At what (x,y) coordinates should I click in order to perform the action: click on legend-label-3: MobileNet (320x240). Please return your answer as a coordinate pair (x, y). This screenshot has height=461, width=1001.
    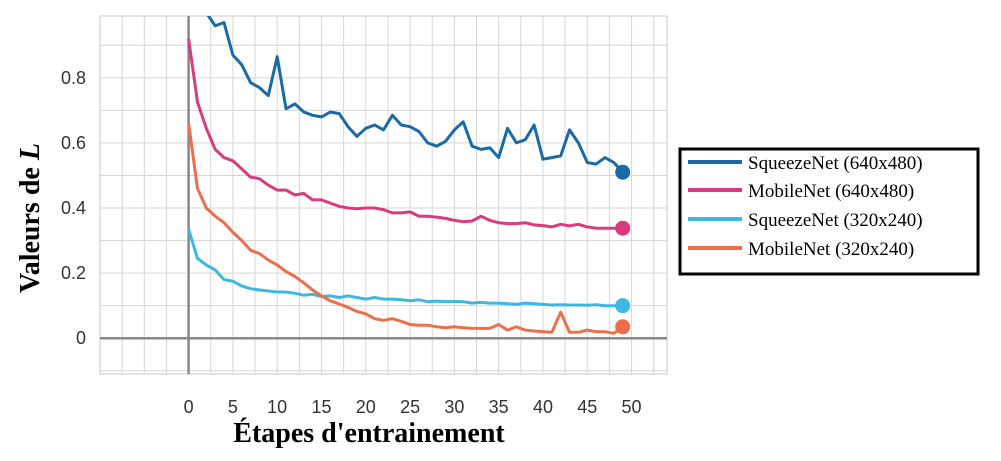
    Looking at the image, I should click on (831, 249).